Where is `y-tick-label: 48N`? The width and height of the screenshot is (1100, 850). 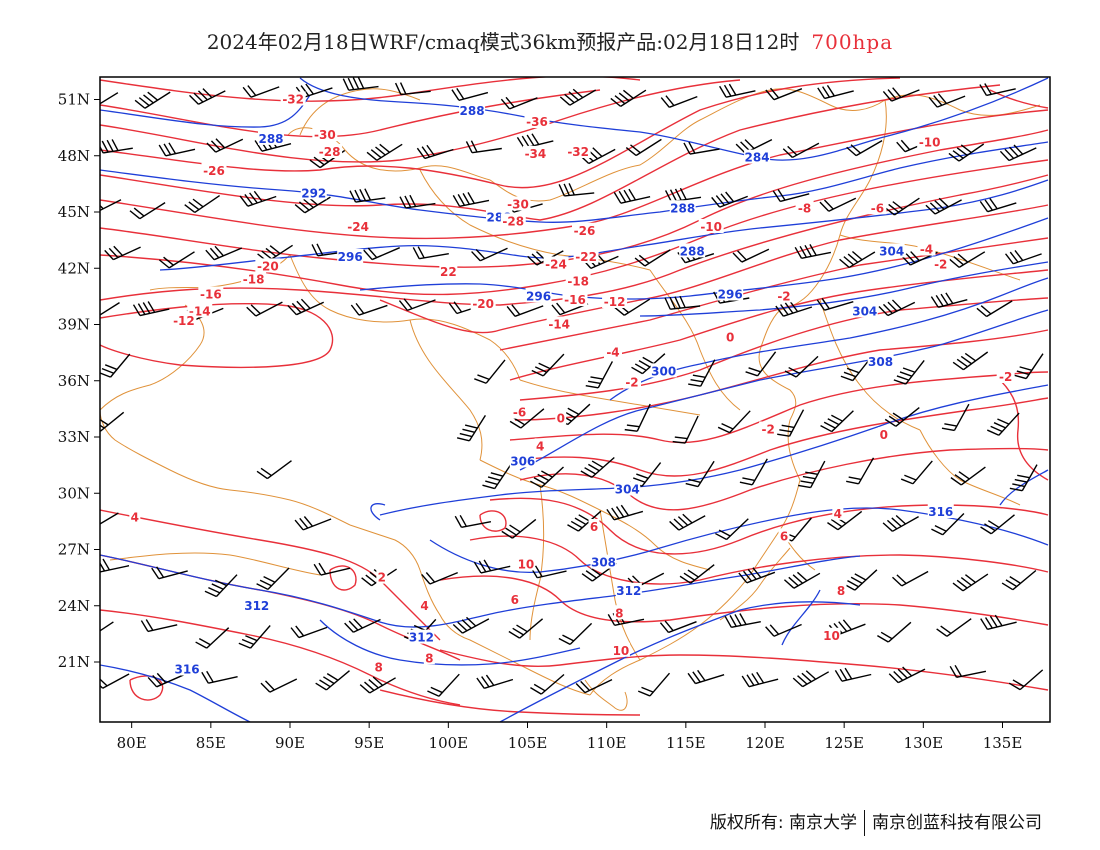 y-tick-label: 48N is located at coordinates (74, 156).